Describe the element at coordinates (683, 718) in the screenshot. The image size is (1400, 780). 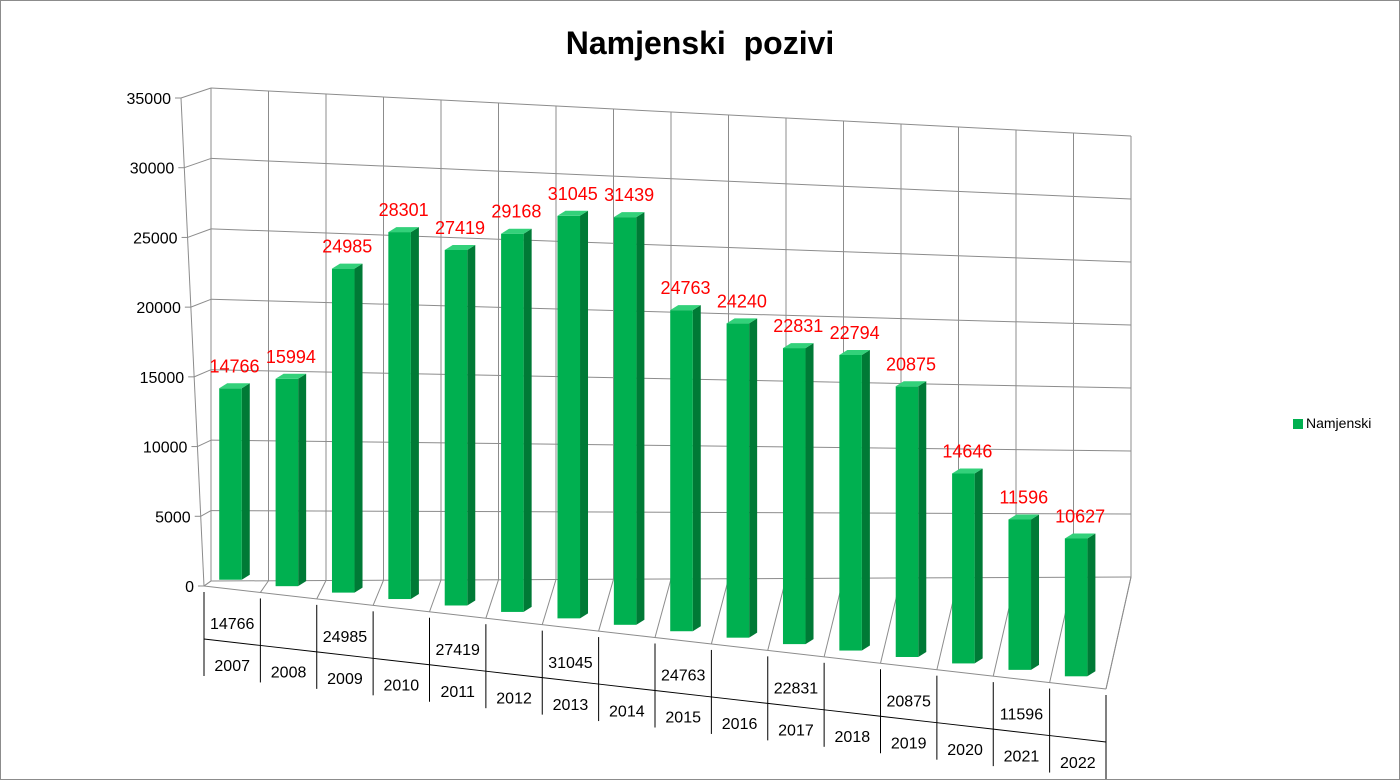
I see `x-tick-label: 2015` at that location.